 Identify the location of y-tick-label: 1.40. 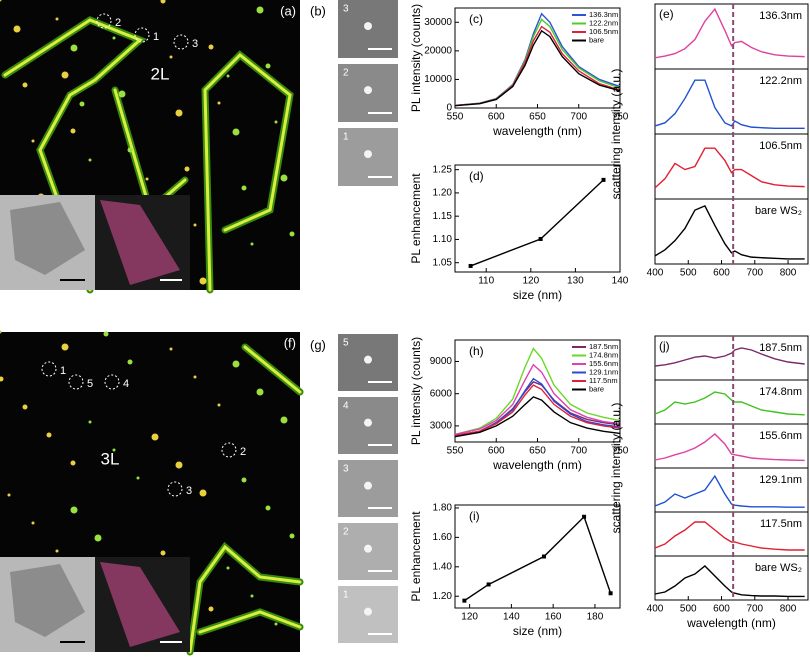
(443, 566).